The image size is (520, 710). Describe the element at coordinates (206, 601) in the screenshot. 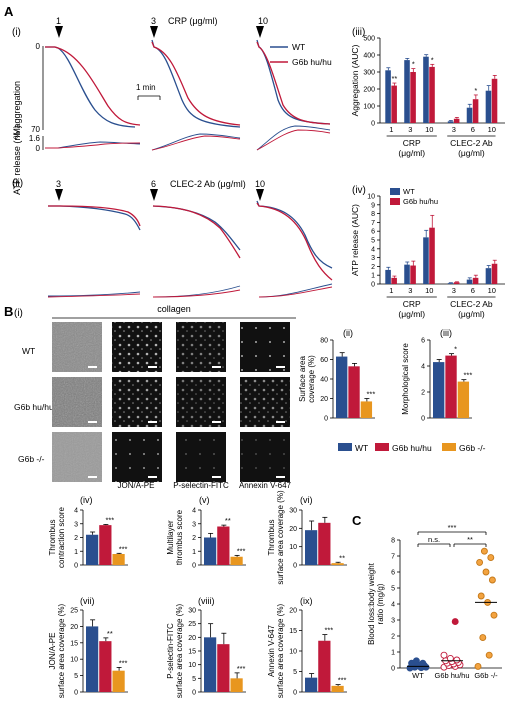

I see `panel-B-viii-label: (viii)` at that location.